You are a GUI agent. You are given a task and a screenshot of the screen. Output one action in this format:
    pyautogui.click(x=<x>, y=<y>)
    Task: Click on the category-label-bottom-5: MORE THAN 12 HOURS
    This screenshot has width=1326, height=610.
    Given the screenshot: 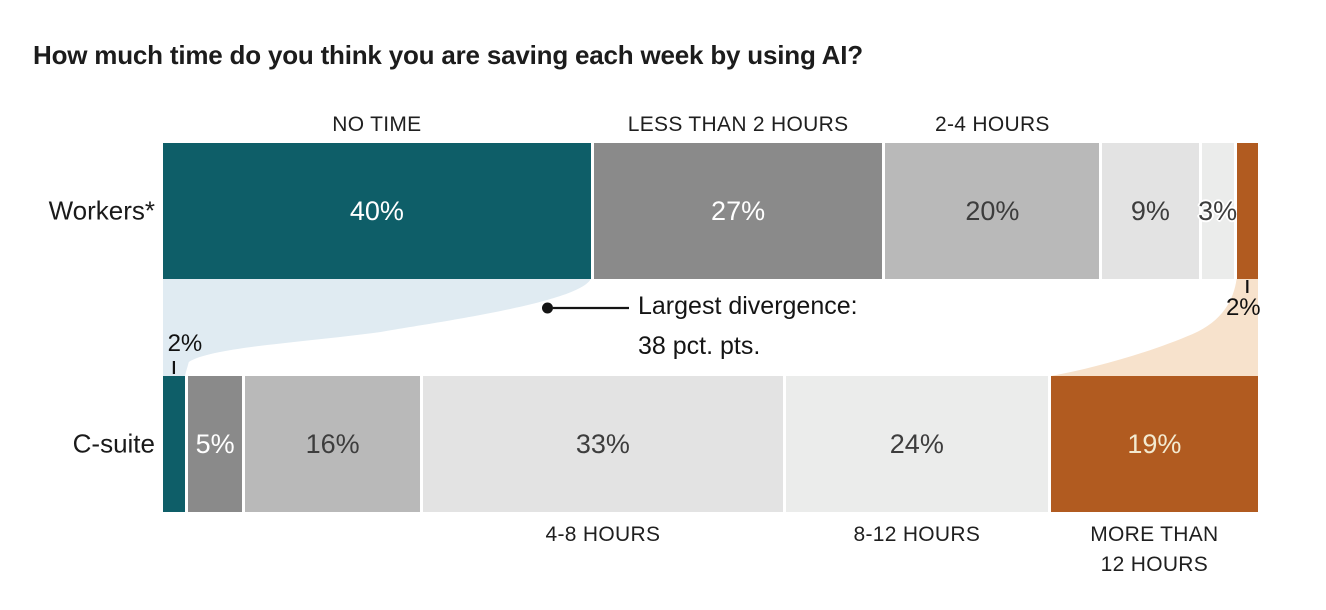 What is the action you would take?
    pyautogui.click(x=1154, y=550)
    